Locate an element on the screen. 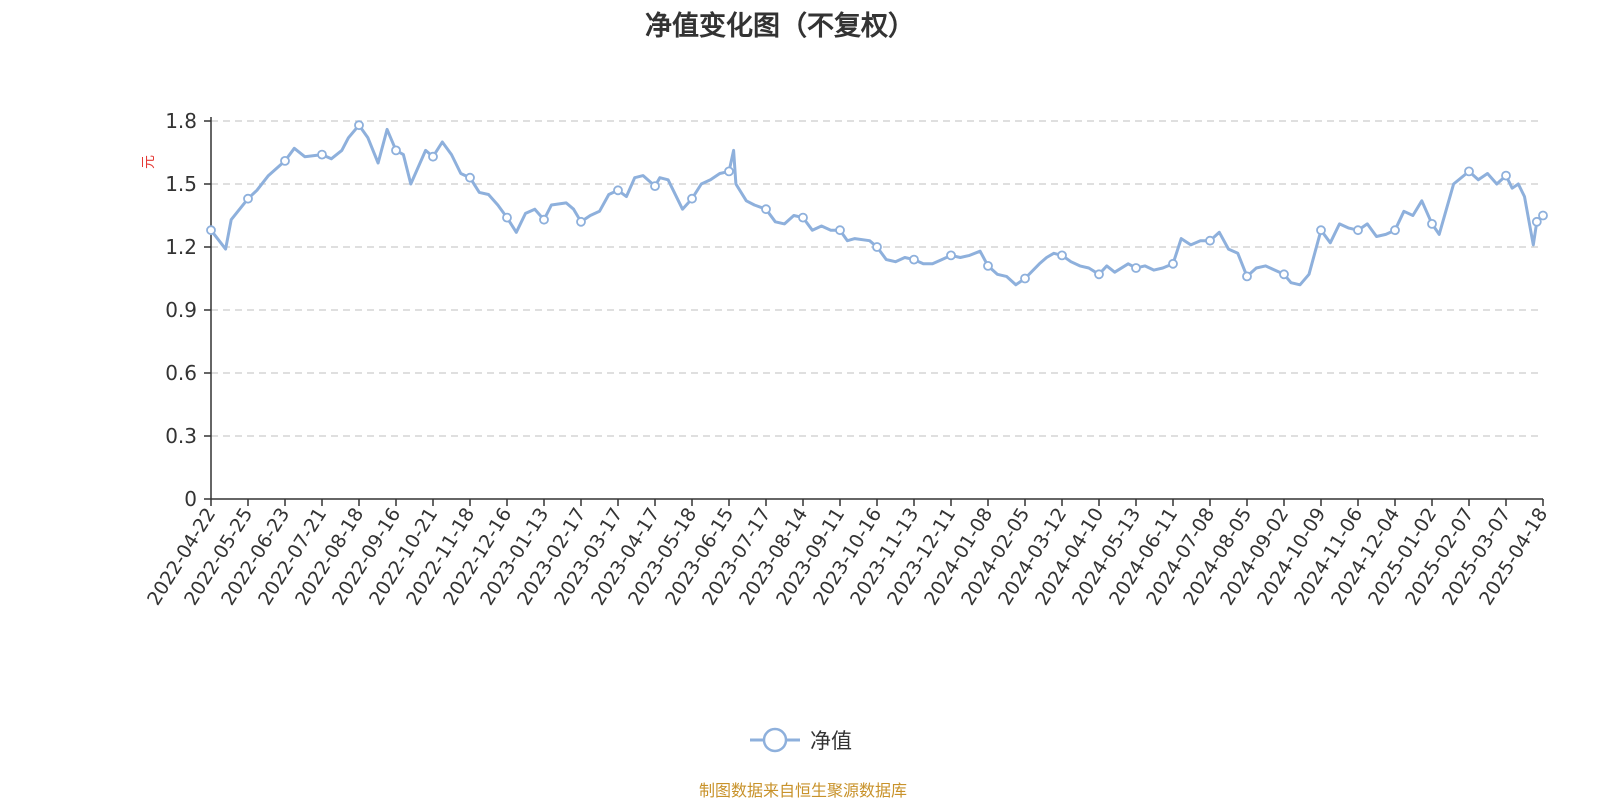 The width and height of the screenshot is (1600, 800). y-tick-label: 1.8 is located at coordinates (181, 121).